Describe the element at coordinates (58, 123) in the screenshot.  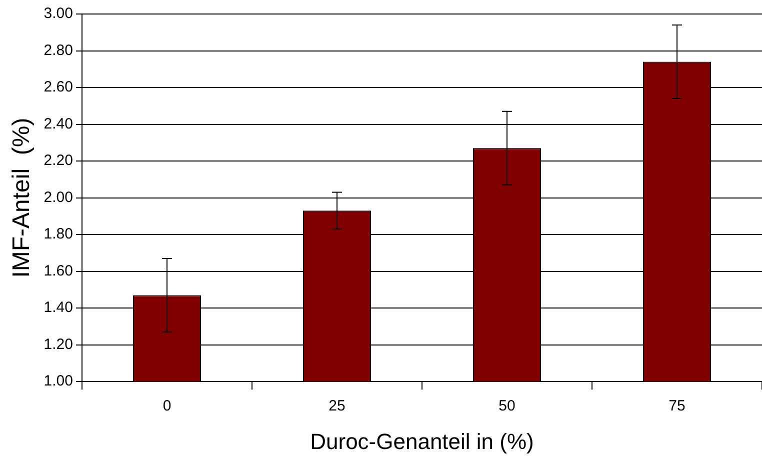
I see `y-tick-label: 2.40` at that location.